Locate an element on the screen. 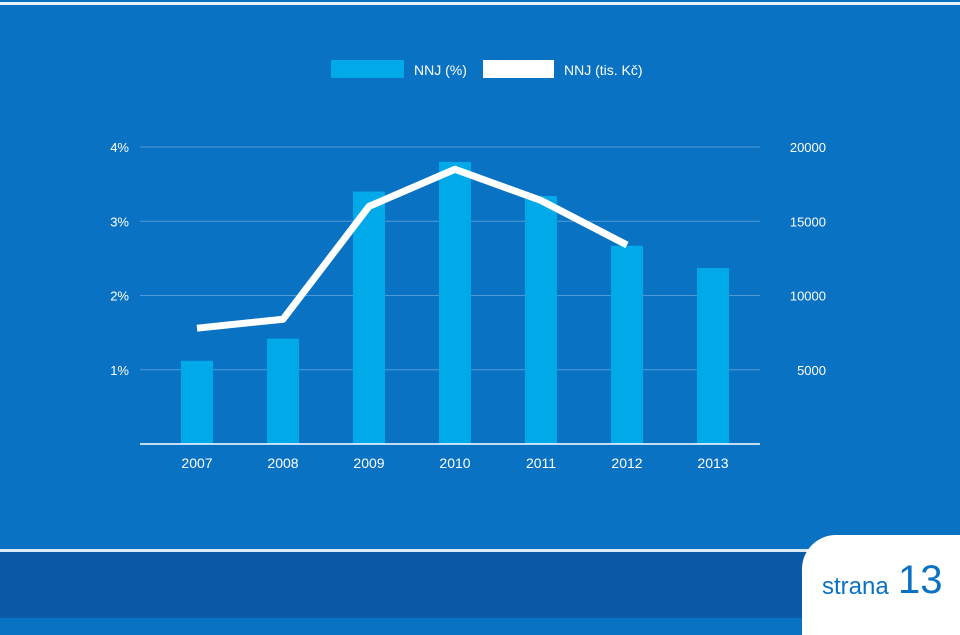 This screenshot has width=960, height=635. y-right-tick-label: 15000 is located at coordinates (808, 221).